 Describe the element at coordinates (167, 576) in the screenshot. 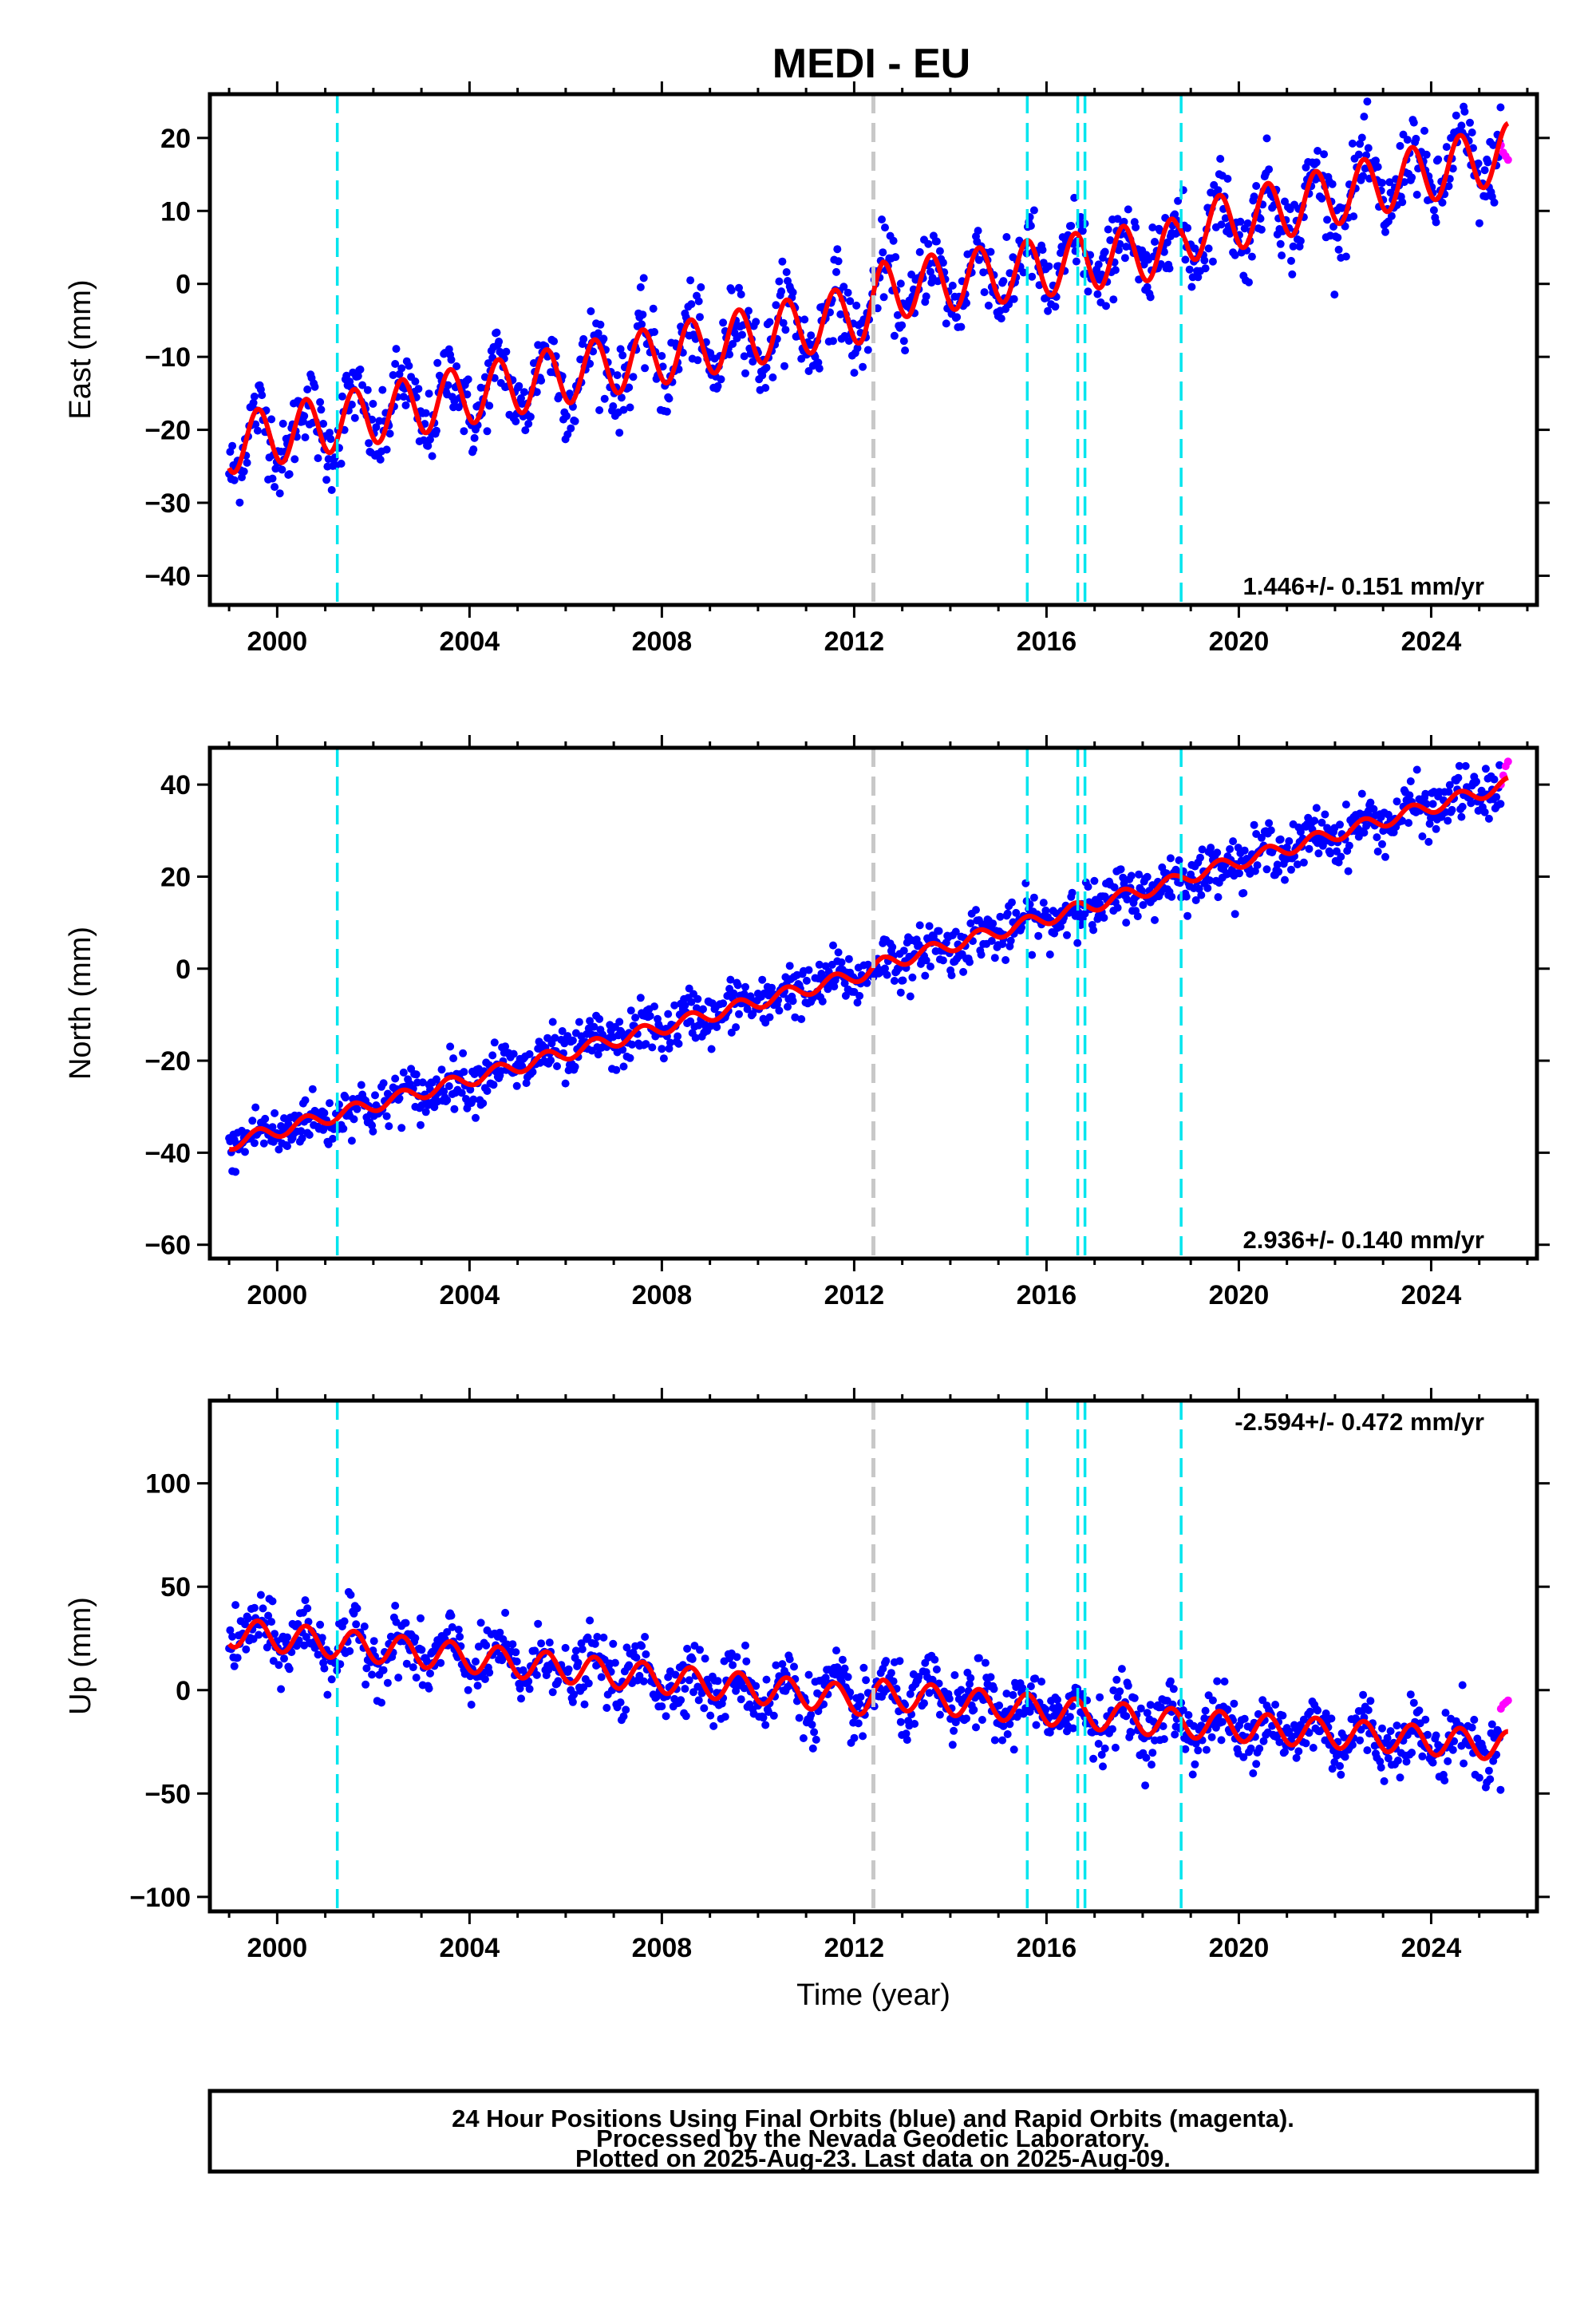

I see `y-tick-label: −40` at that location.